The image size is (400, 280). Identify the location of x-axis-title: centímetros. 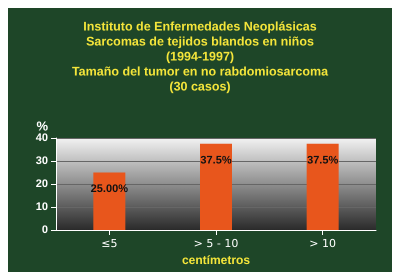
(216, 260).